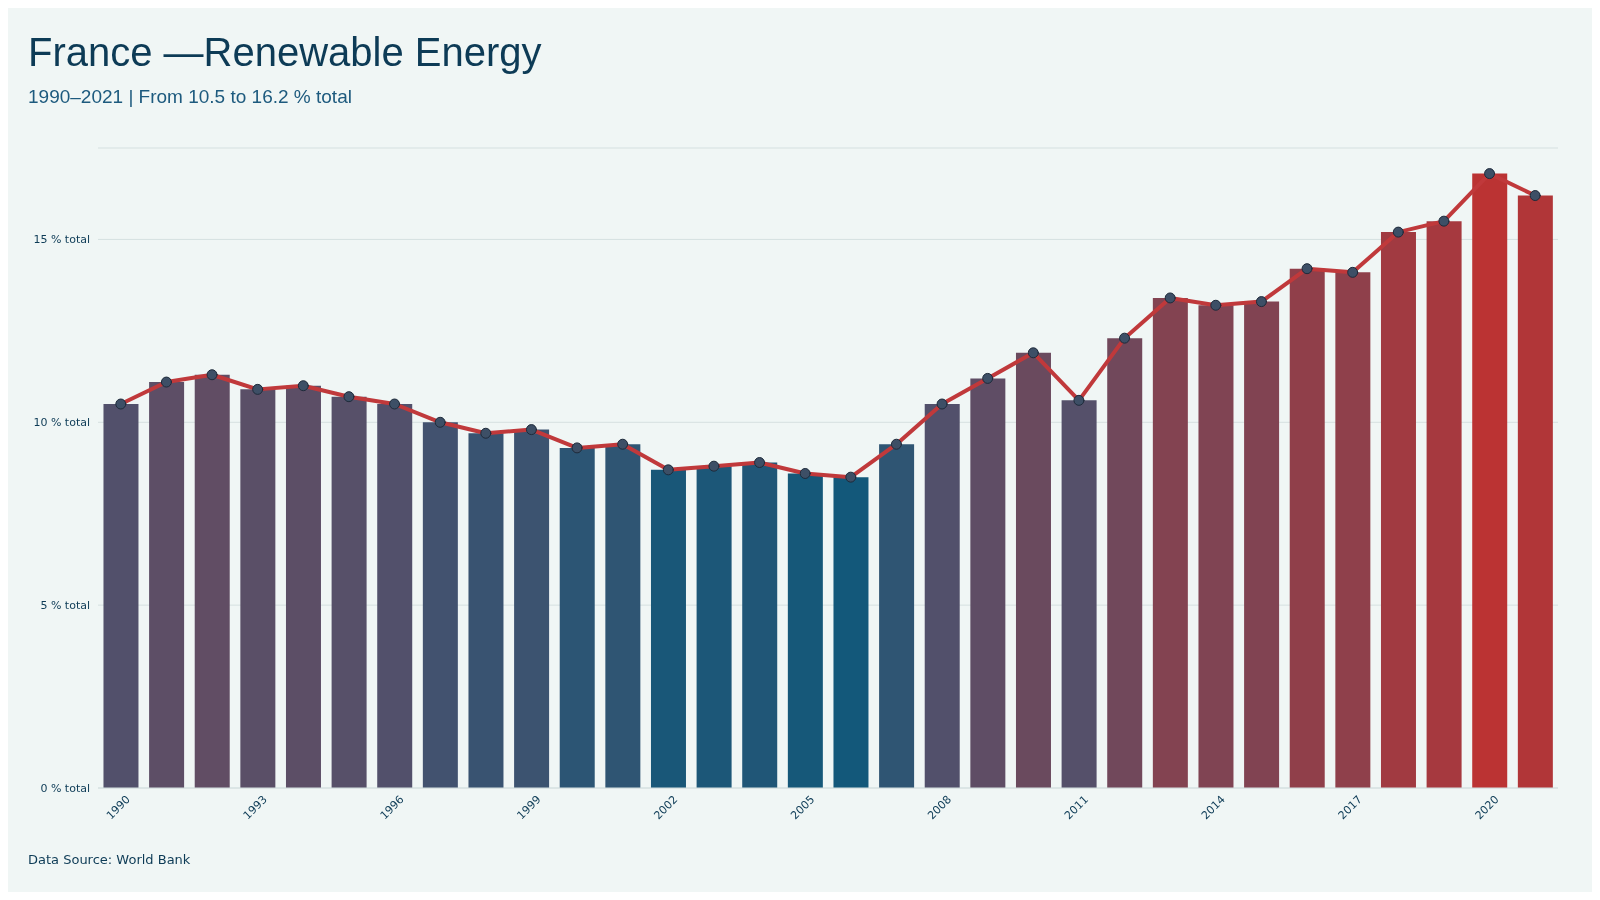 The image size is (1600, 900). What do you see at coordinates (61, 423) in the screenshot?
I see `y-tick-label: 10 % total` at bounding box center [61, 423].